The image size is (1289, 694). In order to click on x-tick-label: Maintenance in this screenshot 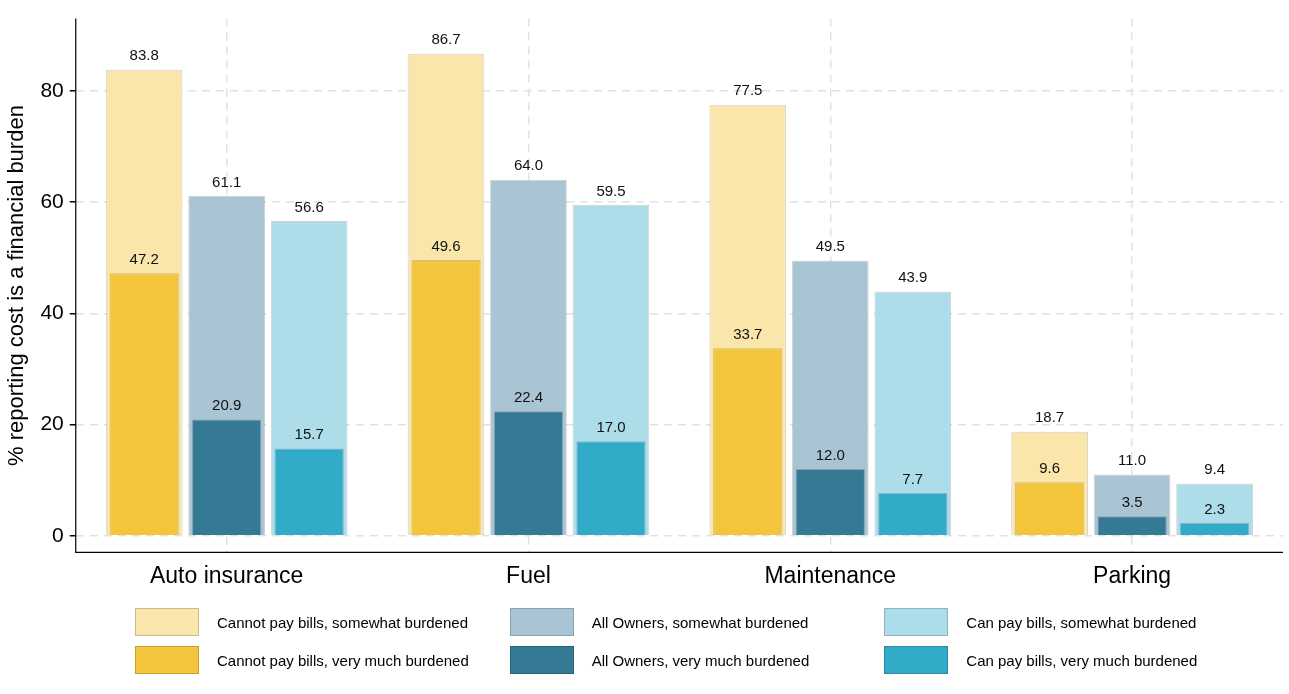, I will do `click(830, 574)`.